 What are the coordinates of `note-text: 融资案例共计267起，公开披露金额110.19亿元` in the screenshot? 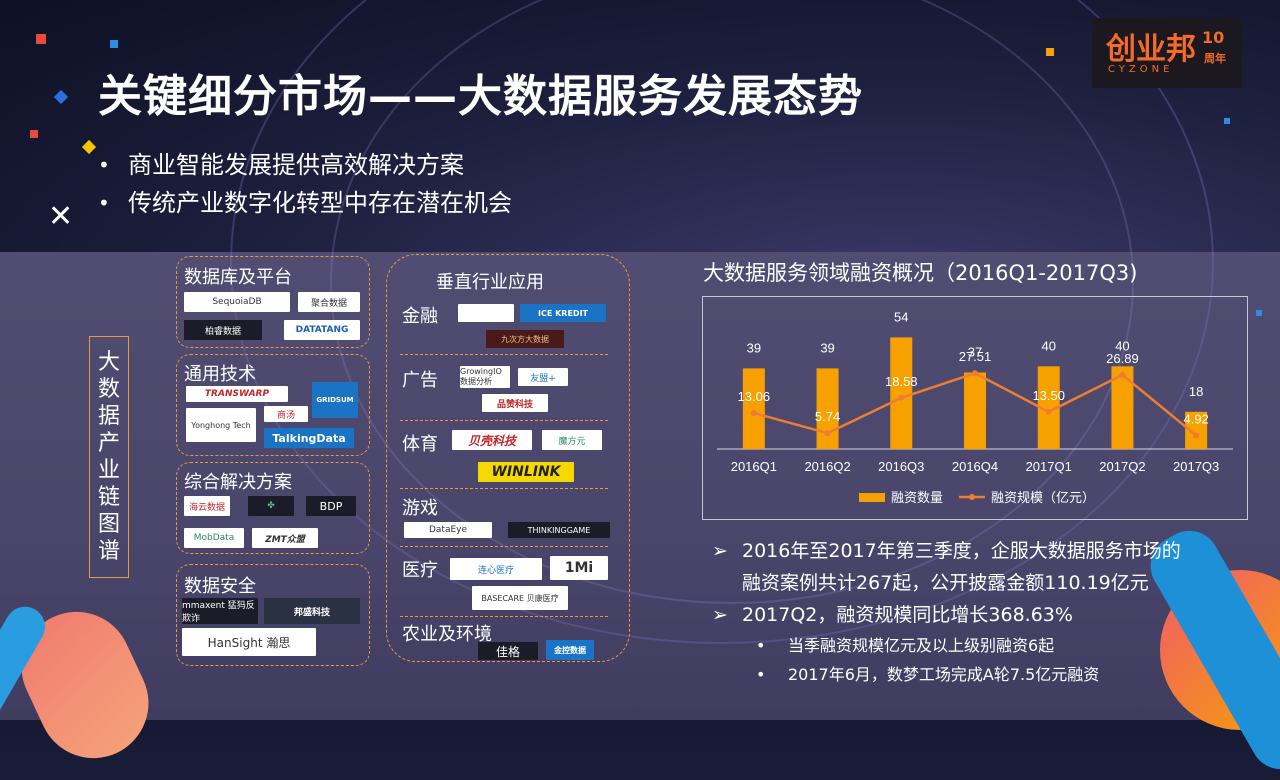 It's located at (945, 583).